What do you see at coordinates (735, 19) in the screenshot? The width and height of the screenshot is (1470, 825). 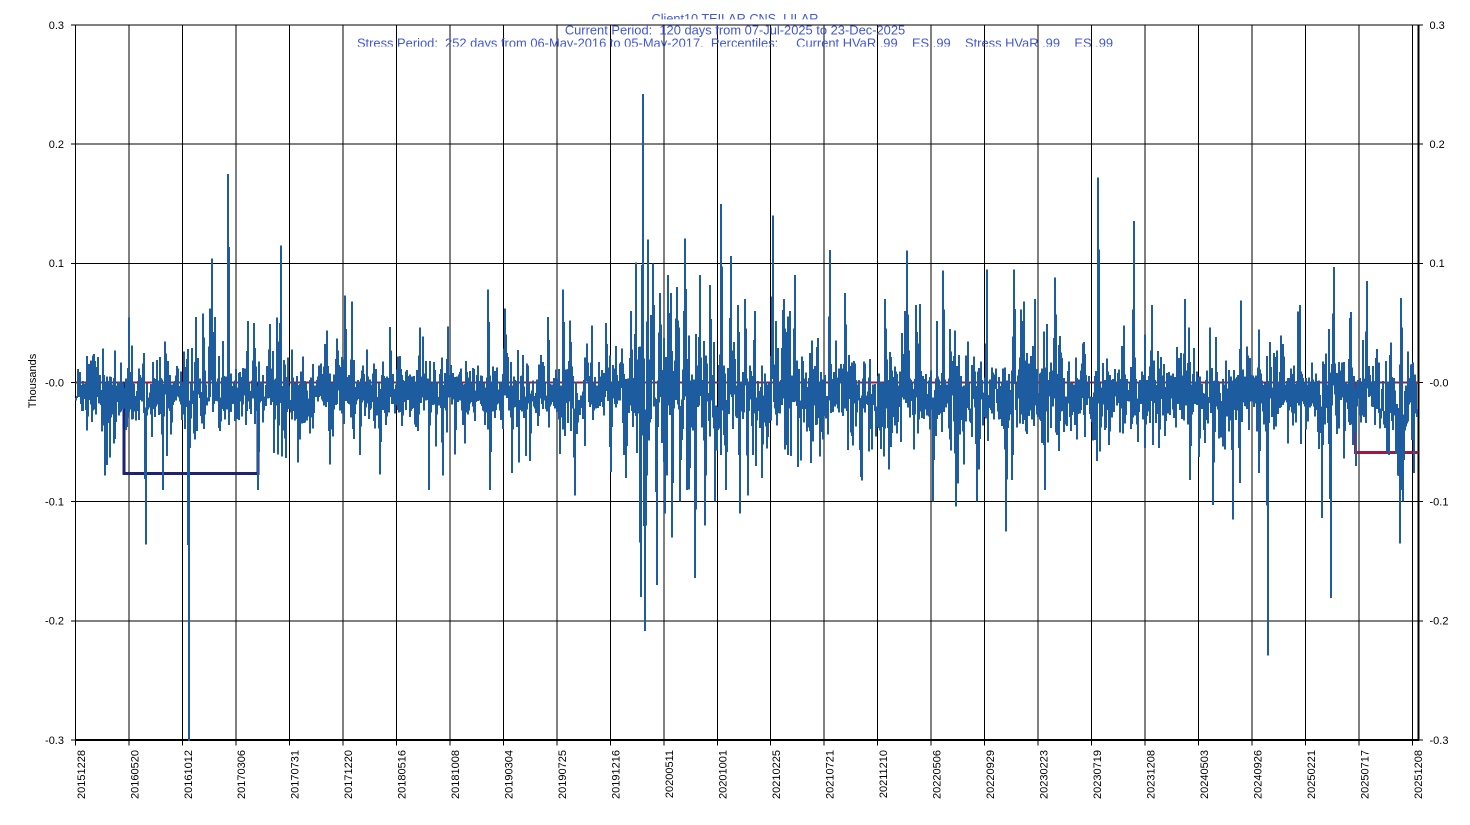 I see `svg-text: Client10 TEILAR CNS_LILAR` at bounding box center [735, 19].